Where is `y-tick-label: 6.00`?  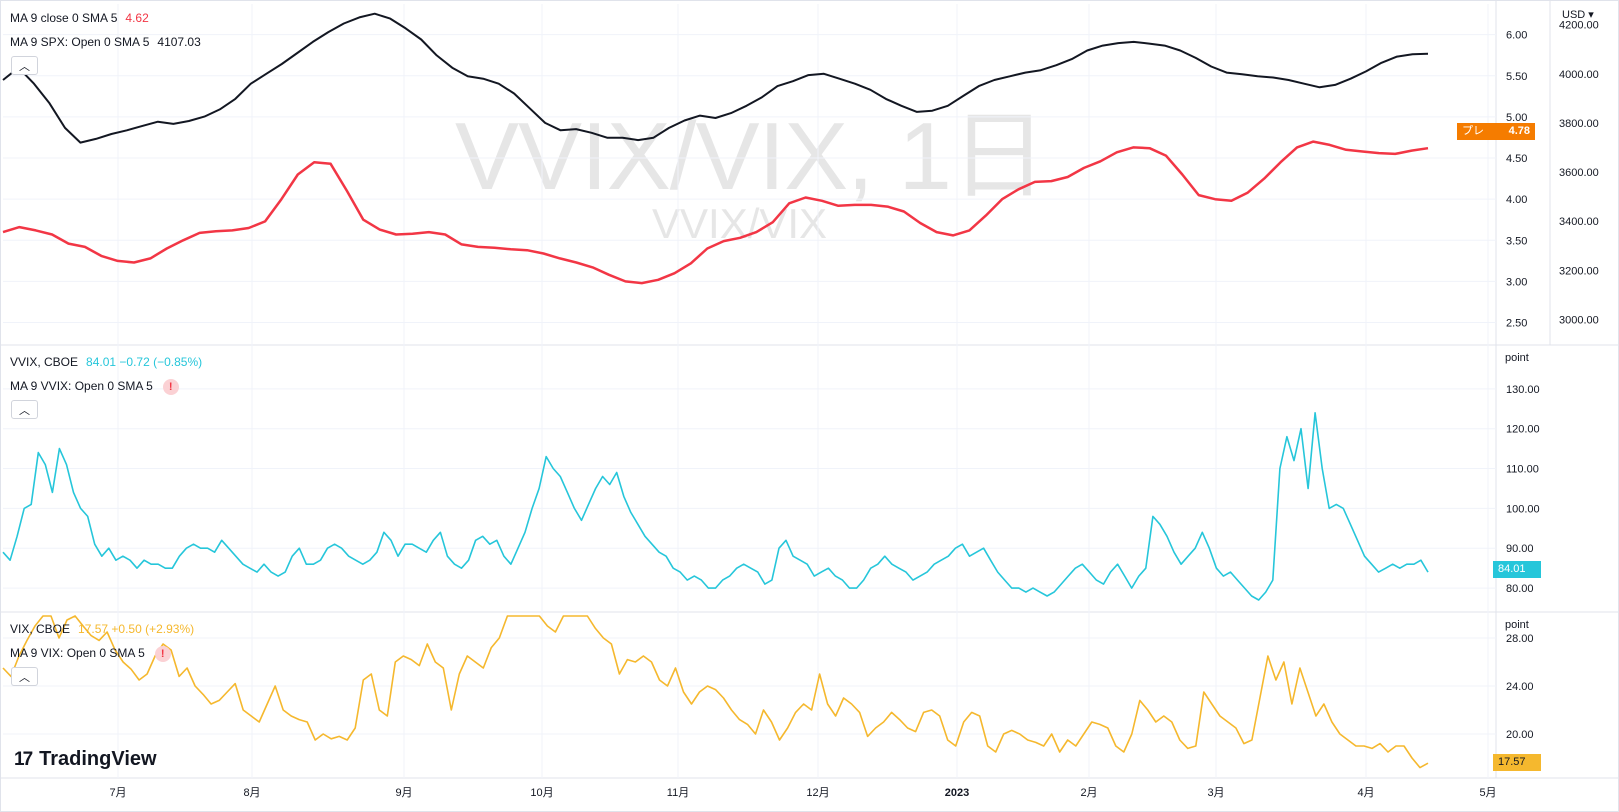 y-tick-label: 6.00 is located at coordinates (1516, 36).